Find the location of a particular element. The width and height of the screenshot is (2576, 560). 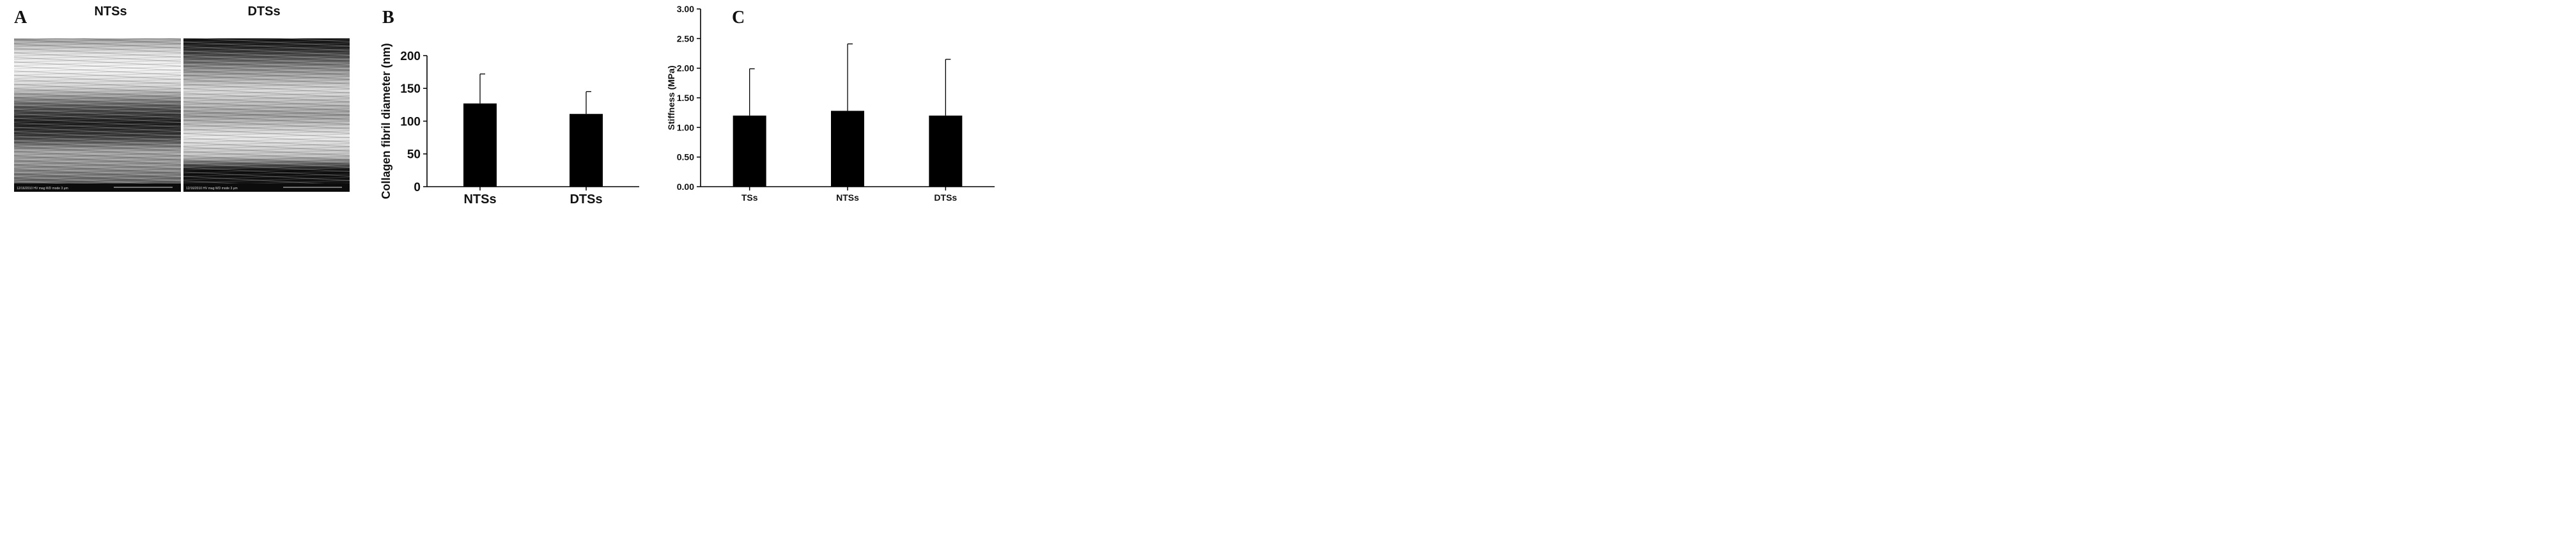

sem-title-dtss: DTSs is located at coordinates (263, 11).